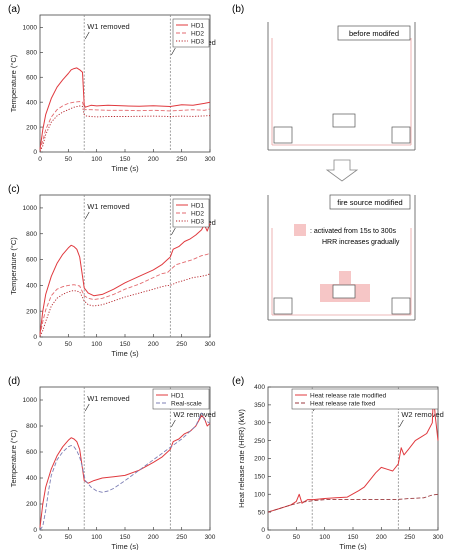  What do you see at coordinates (259, 477) in the screenshot?
I see `y-tick-label: 150` at bounding box center [259, 477].